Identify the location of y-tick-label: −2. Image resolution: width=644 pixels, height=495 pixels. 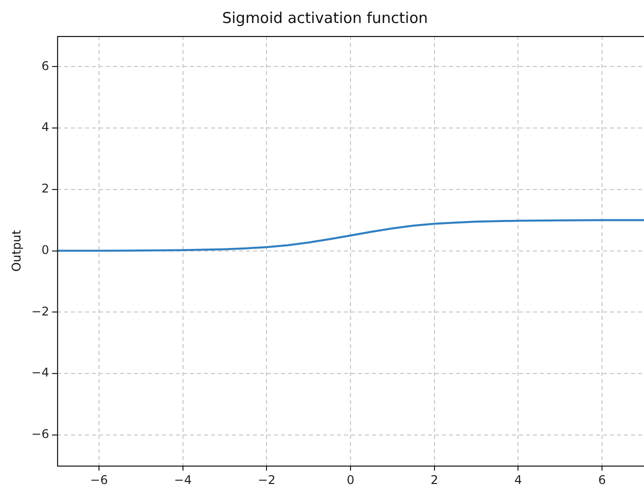
(40, 311).